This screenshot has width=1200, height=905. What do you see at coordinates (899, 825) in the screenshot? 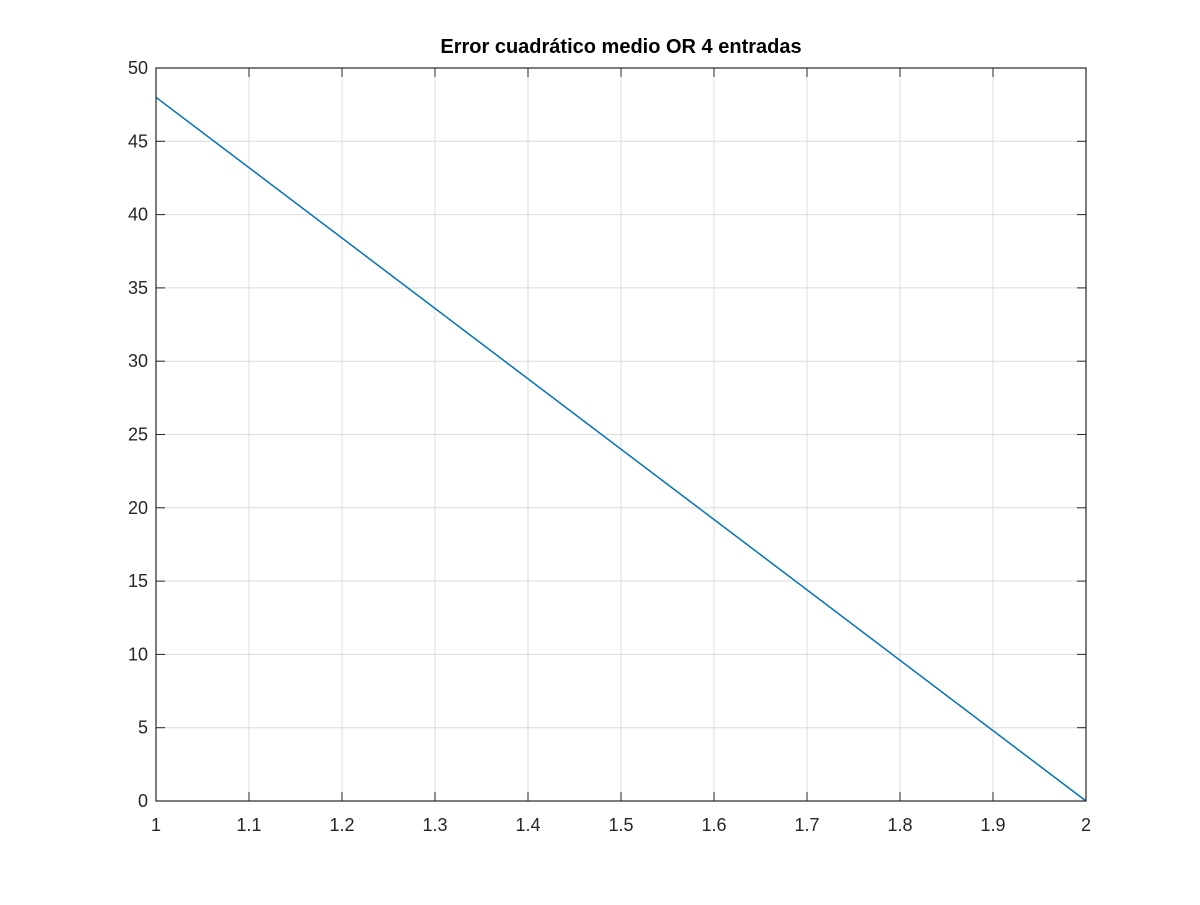
I see `x-tick-label: 1.8` at bounding box center [899, 825].